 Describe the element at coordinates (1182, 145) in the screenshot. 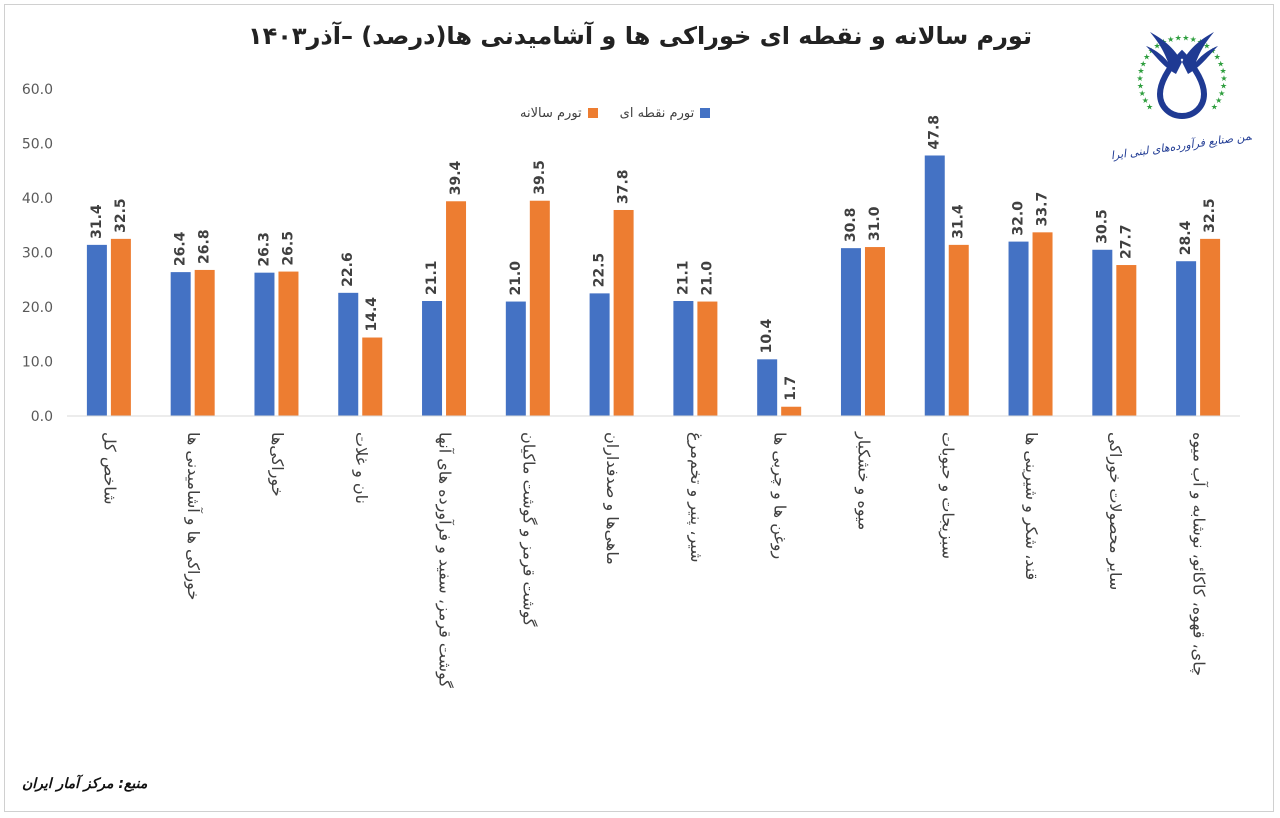

I see `logo-text: انجمن صنایع فرآورده‌های لبنی ایران` at that location.